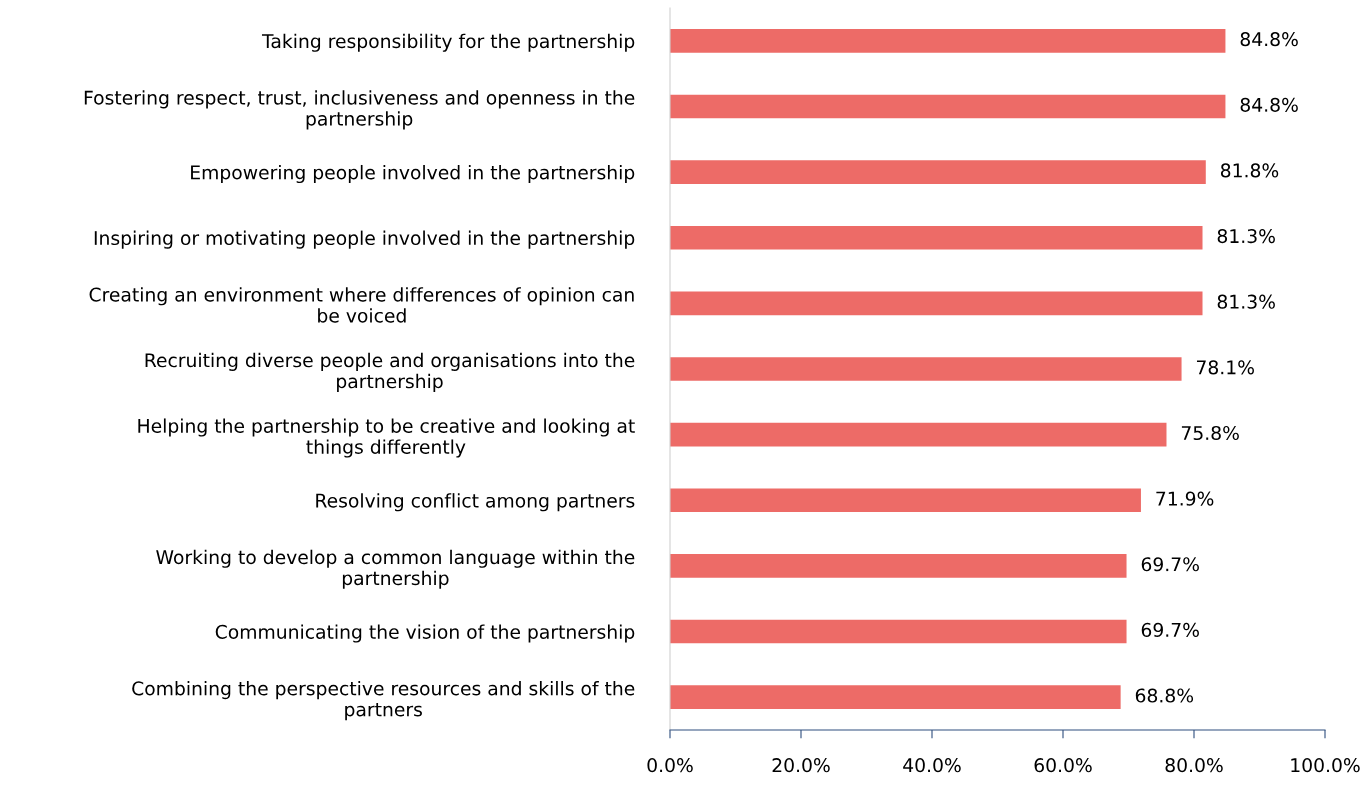 The width and height of the screenshot is (1368, 785). I want to click on data-label: 75.8%, so click(1210, 433).